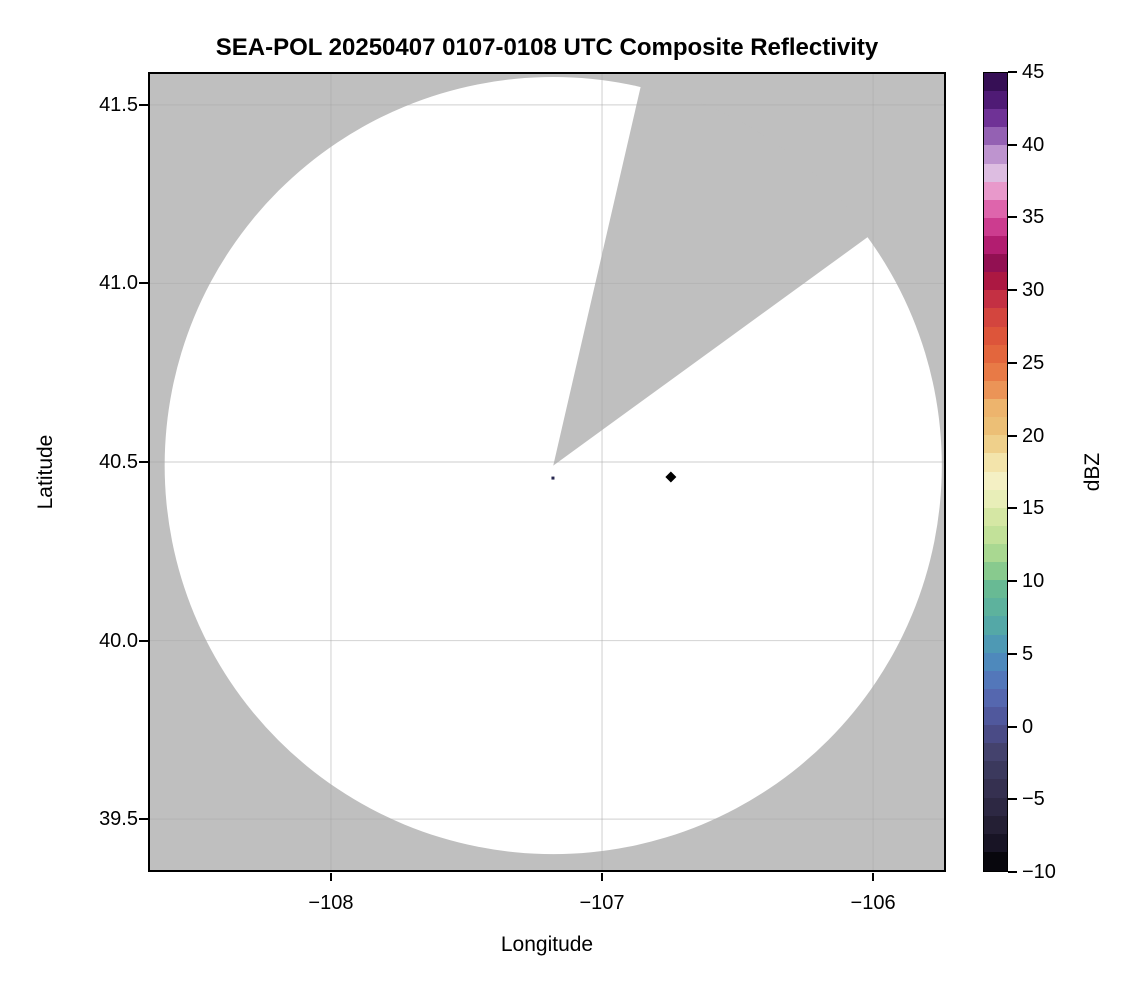 Image resolution: width=1146 pixels, height=990 pixels. What do you see at coordinates (1033, 799) in the screenshot?
I see `colorbar-tick-label: −5` at bounding box center [1033, 799].